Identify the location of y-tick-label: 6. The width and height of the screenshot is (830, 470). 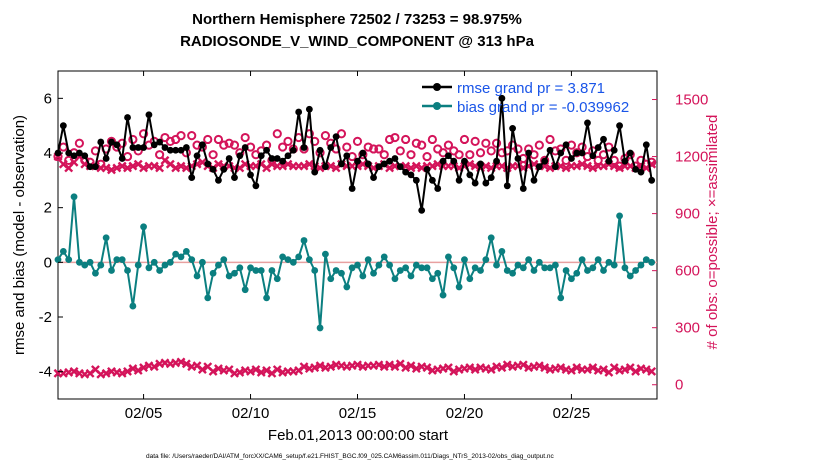
(48, 98).